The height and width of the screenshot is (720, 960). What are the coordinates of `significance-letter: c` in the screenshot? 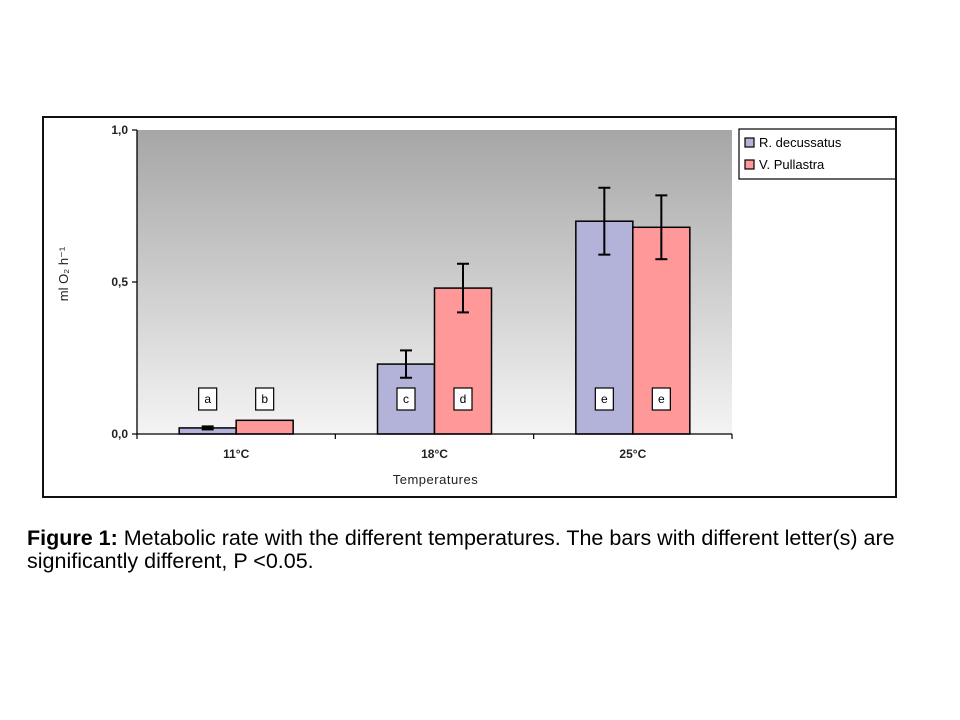 It's located at (406, 399).